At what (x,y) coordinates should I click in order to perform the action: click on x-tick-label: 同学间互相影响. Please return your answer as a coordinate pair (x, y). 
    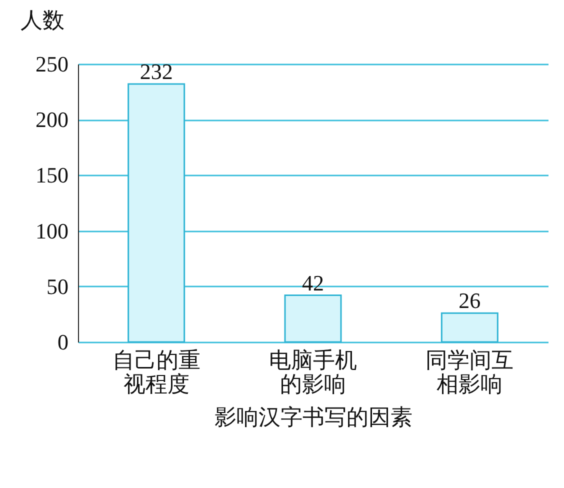
    Looking at the image, I should click on (470, 372).